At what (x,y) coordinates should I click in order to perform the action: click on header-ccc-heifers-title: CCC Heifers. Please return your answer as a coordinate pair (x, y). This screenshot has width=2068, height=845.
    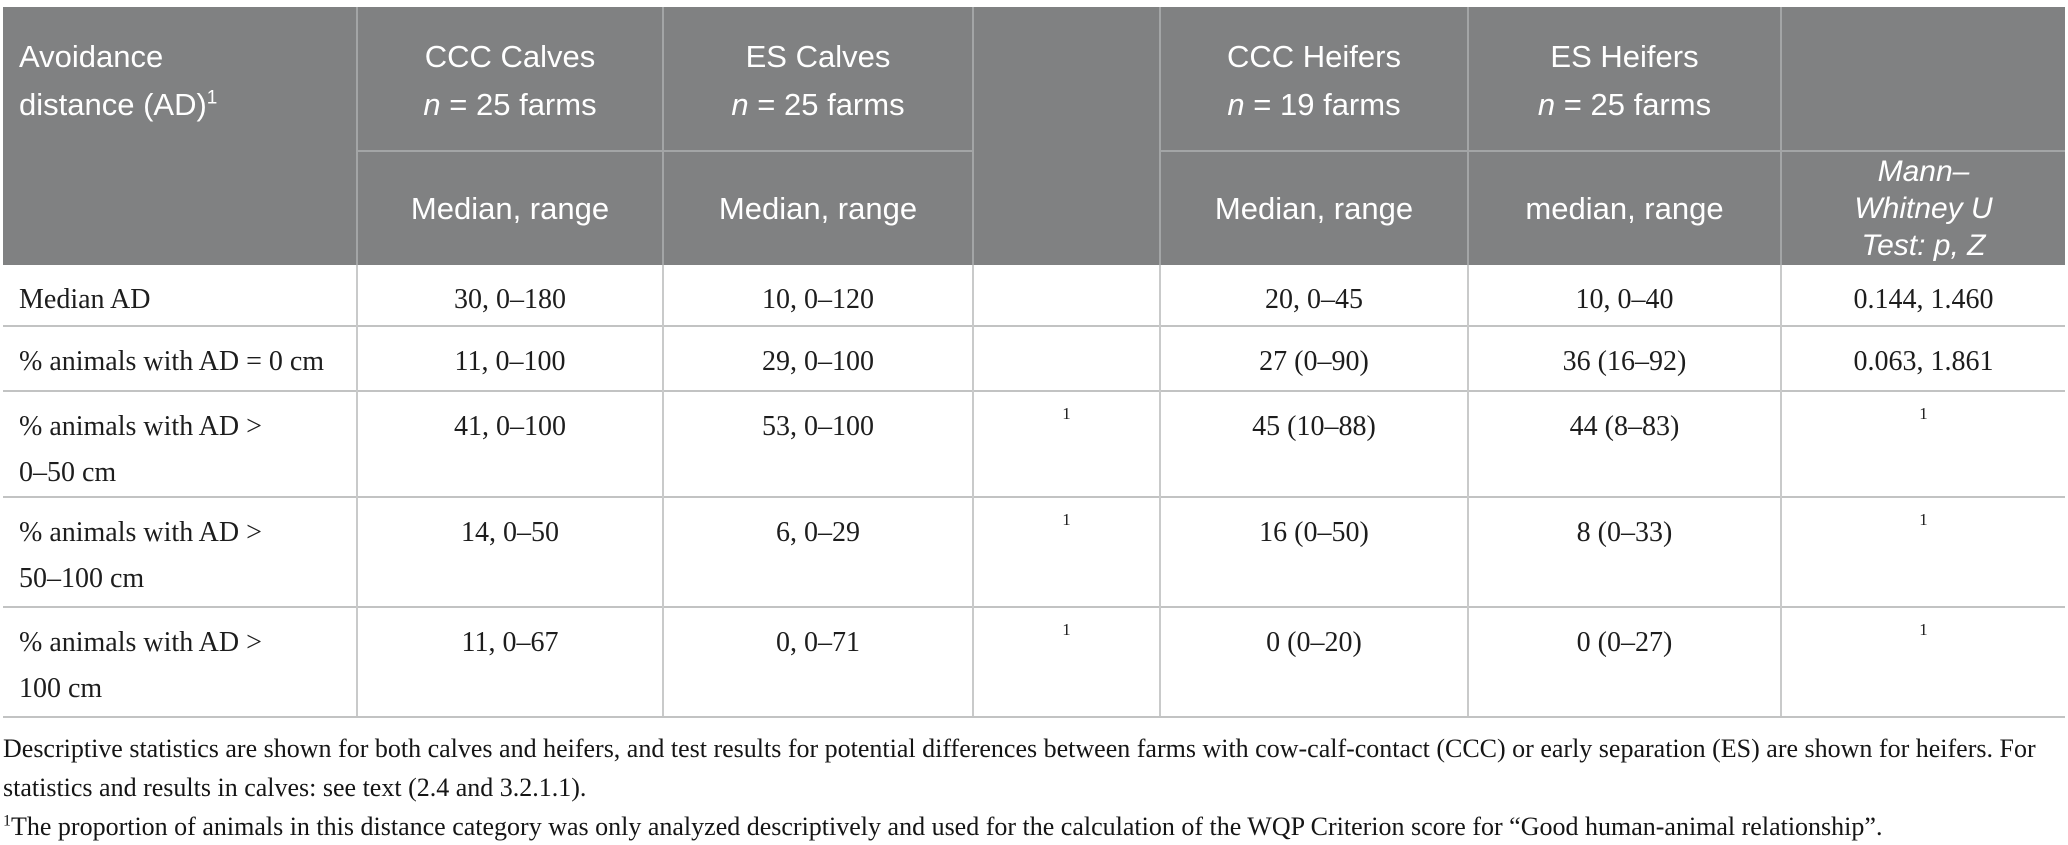
    Looking at the image, I should click on (1314, 56).